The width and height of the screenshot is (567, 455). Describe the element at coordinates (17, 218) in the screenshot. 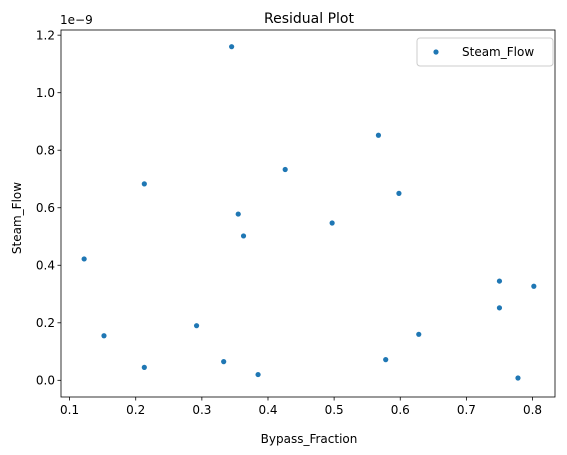

I see `y-axis-label: Steam_Flow` at that location.